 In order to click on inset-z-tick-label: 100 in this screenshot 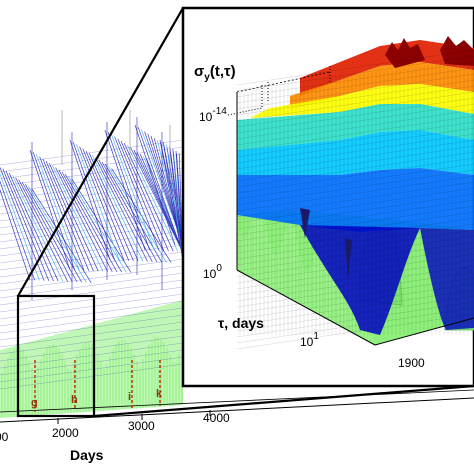, I will do `click(212, 272)`.